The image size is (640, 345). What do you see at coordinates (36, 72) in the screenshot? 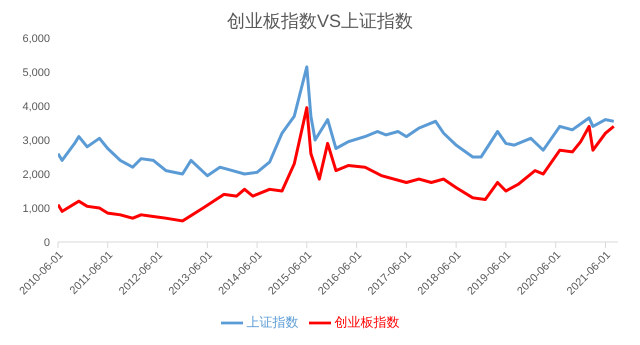
I see `y-tick-label: 5,000` at bounding box center [36, 72].